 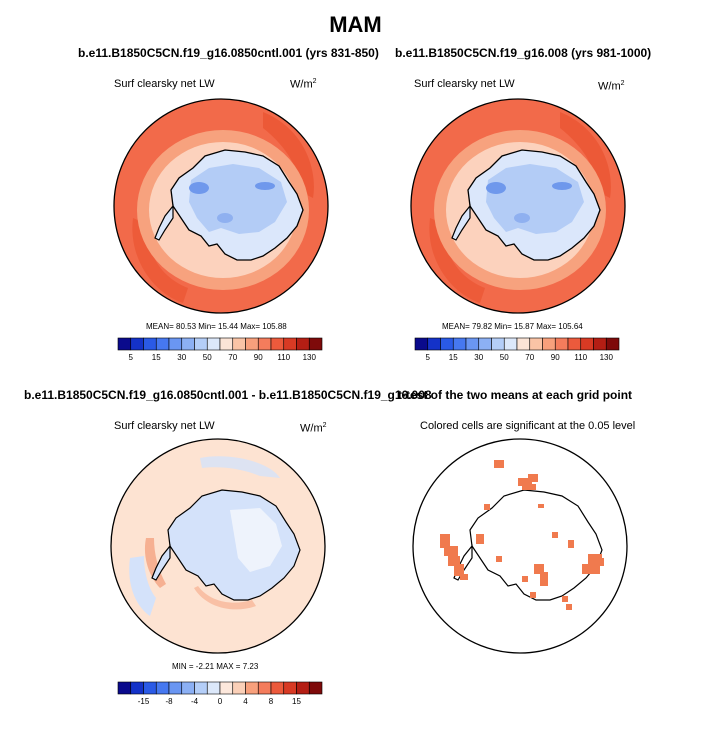 I want to click on panel2-units: W/m2, so click(x=611, y=86).